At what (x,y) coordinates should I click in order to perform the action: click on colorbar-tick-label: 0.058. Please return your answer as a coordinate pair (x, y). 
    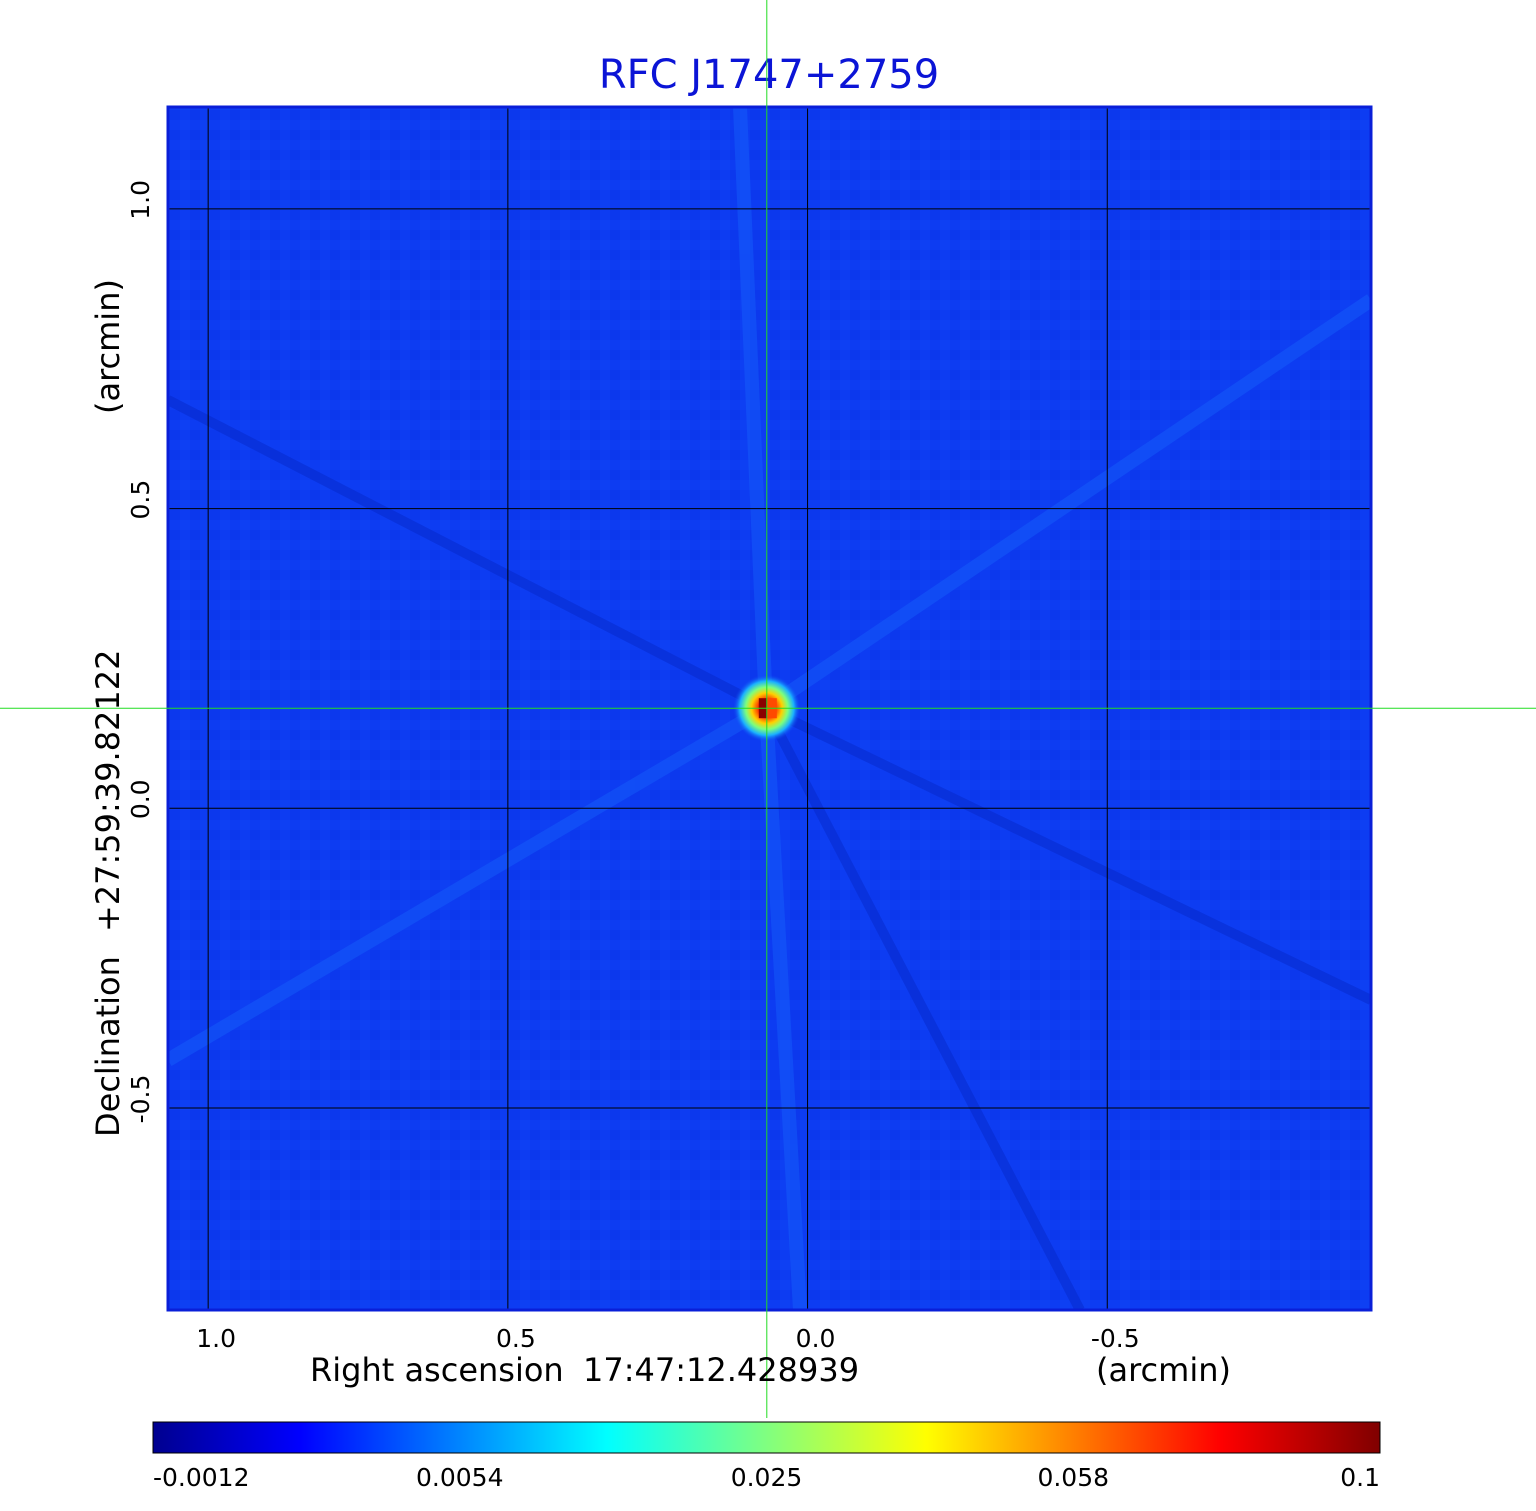
    Looking at the image, I should click on (1073, 1477).